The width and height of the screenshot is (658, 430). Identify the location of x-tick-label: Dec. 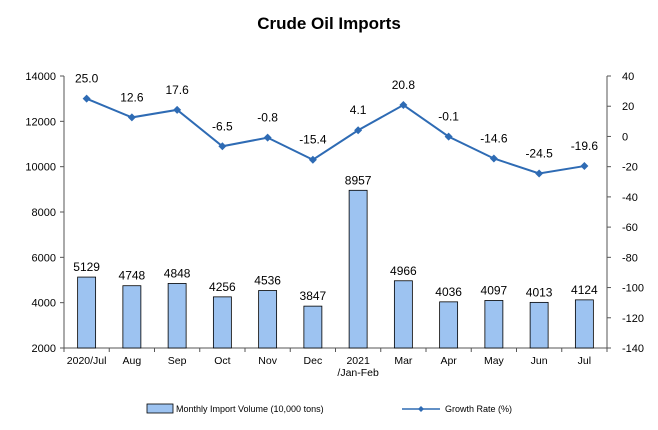
(313, 361).